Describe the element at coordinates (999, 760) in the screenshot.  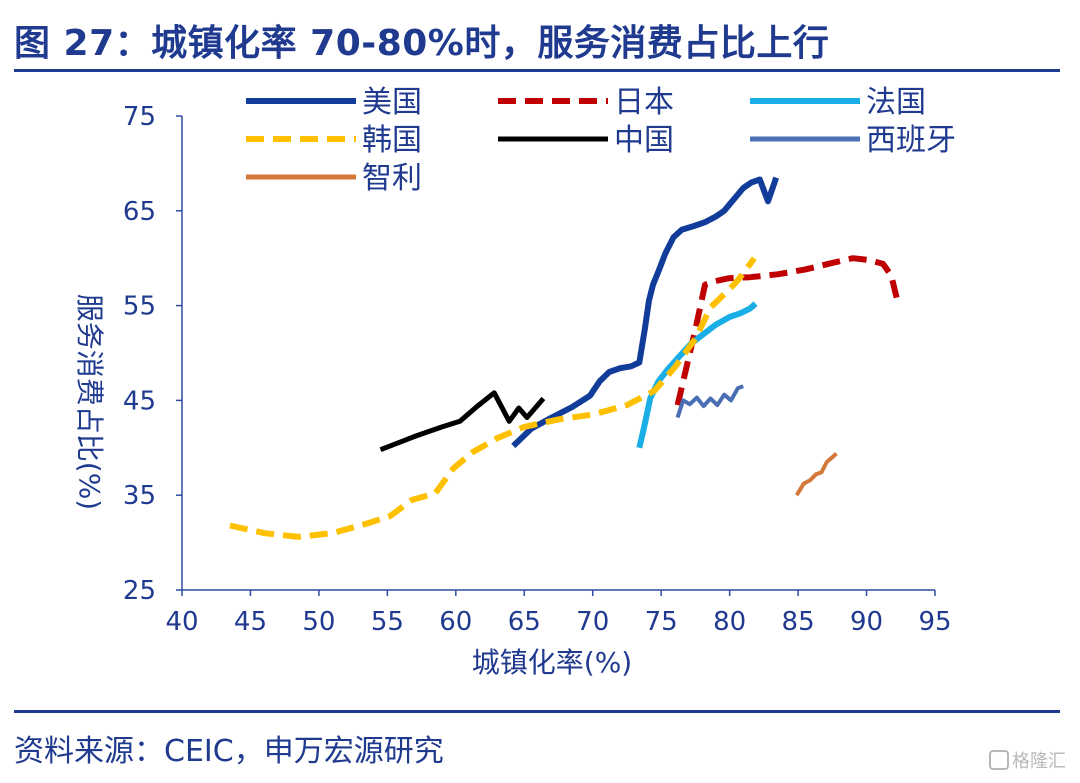
I see `watermark-logo-icon` at that location.